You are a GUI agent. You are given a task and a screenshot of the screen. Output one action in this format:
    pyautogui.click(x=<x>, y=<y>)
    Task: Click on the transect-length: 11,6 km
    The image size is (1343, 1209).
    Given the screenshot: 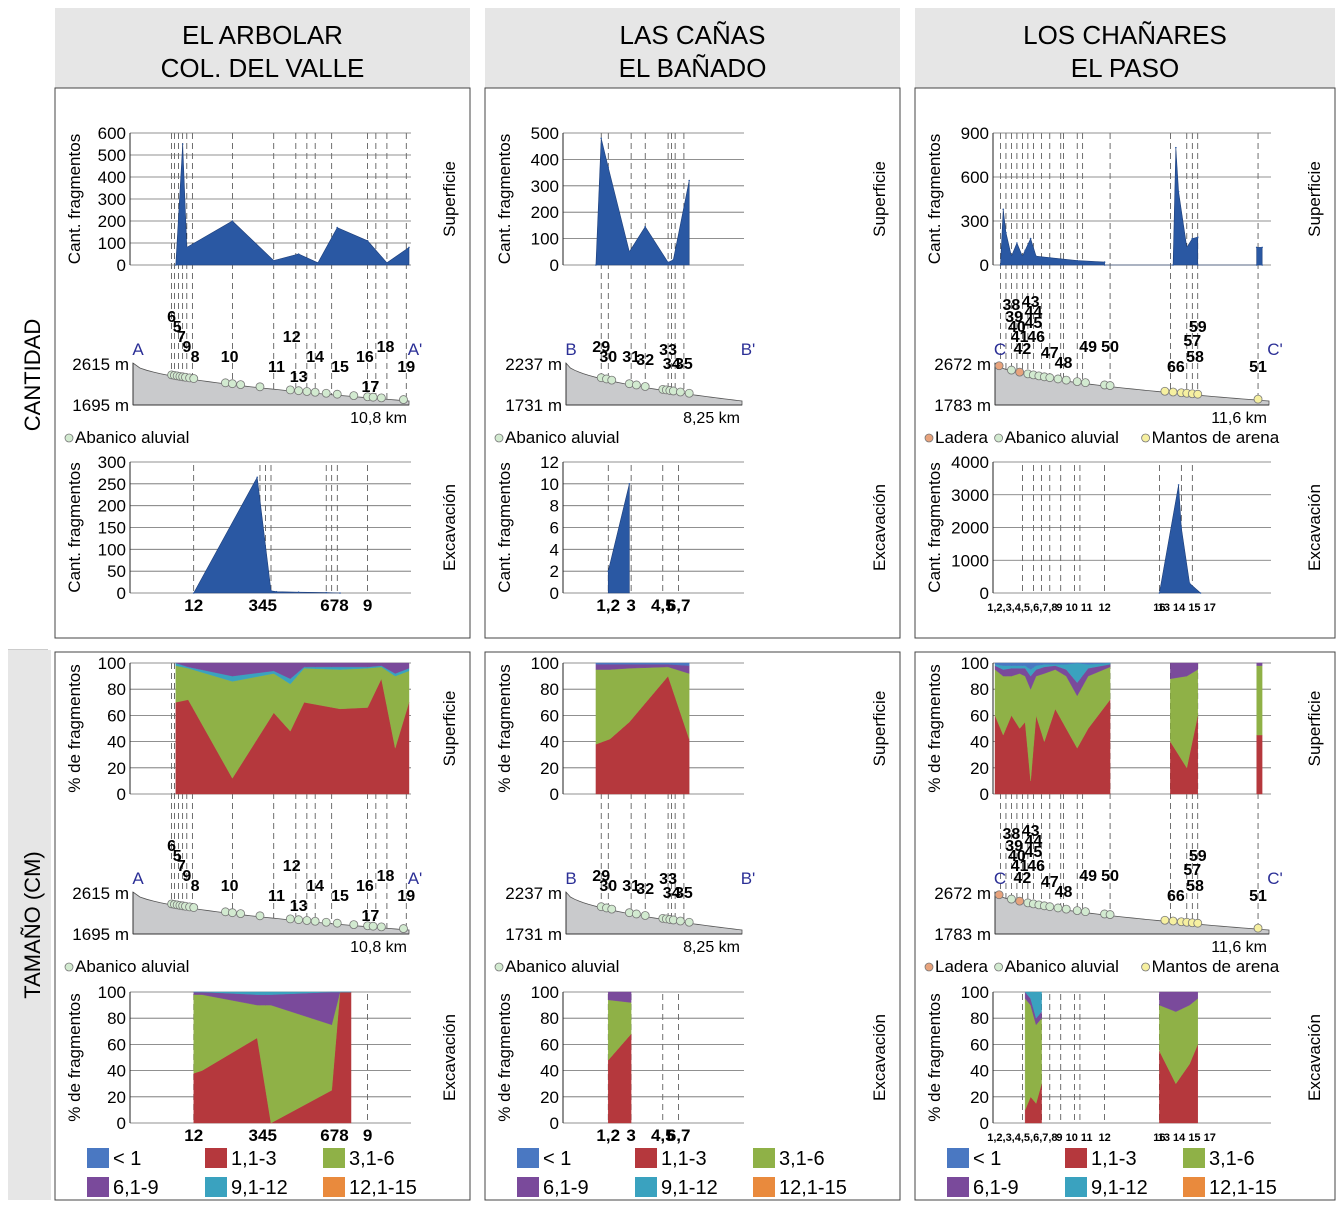 What is the action you would take?
    pyautogui.click(x=1239, y=418)
    